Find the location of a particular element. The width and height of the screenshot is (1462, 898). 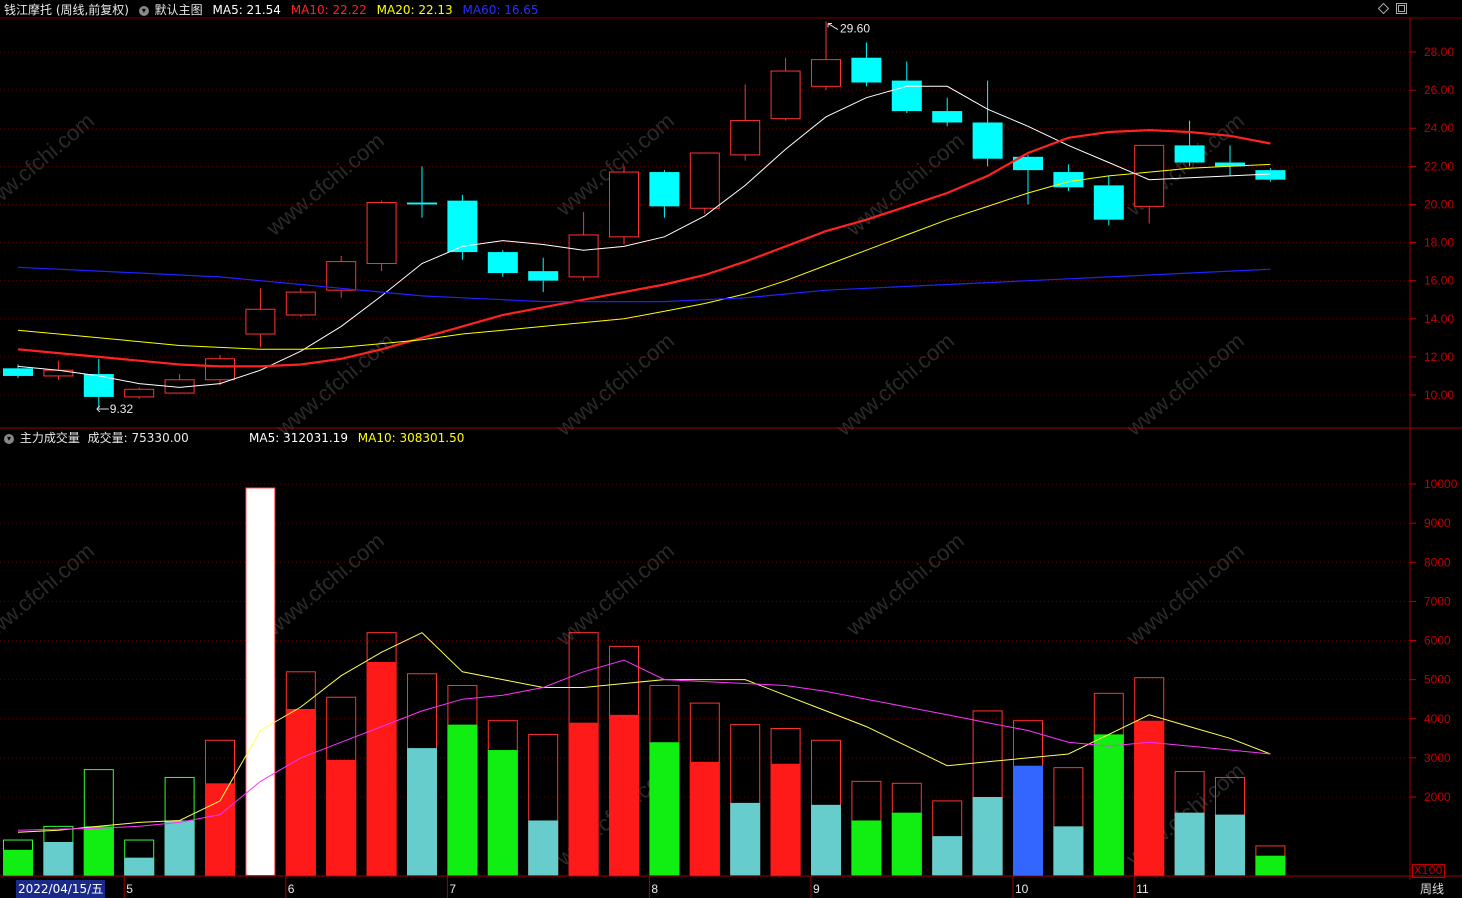

ma5-legend: MA5: 21.54 is located at coordinates (246, 10).